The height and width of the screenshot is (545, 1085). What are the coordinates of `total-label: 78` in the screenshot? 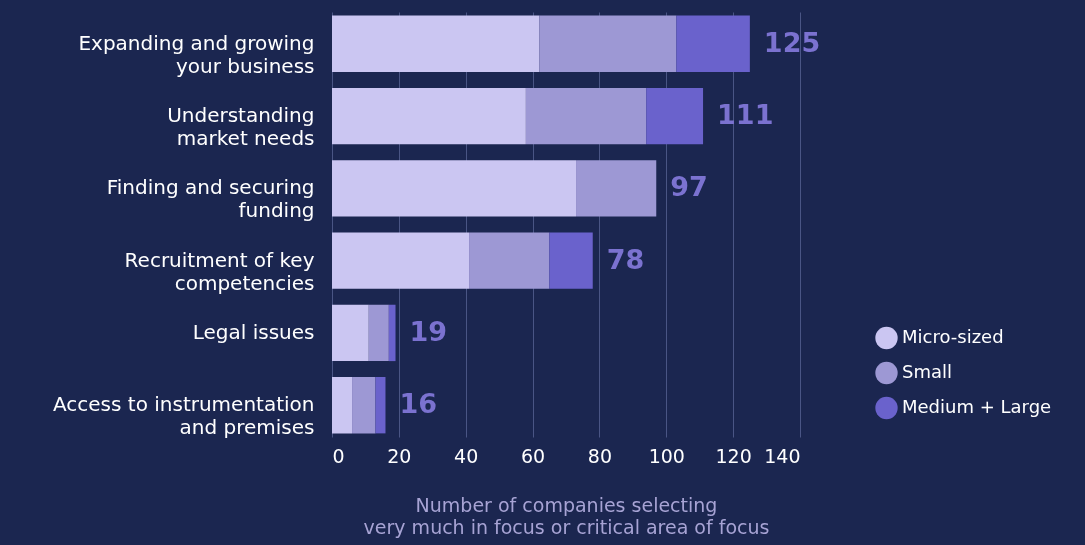 It's located at (625, 259).